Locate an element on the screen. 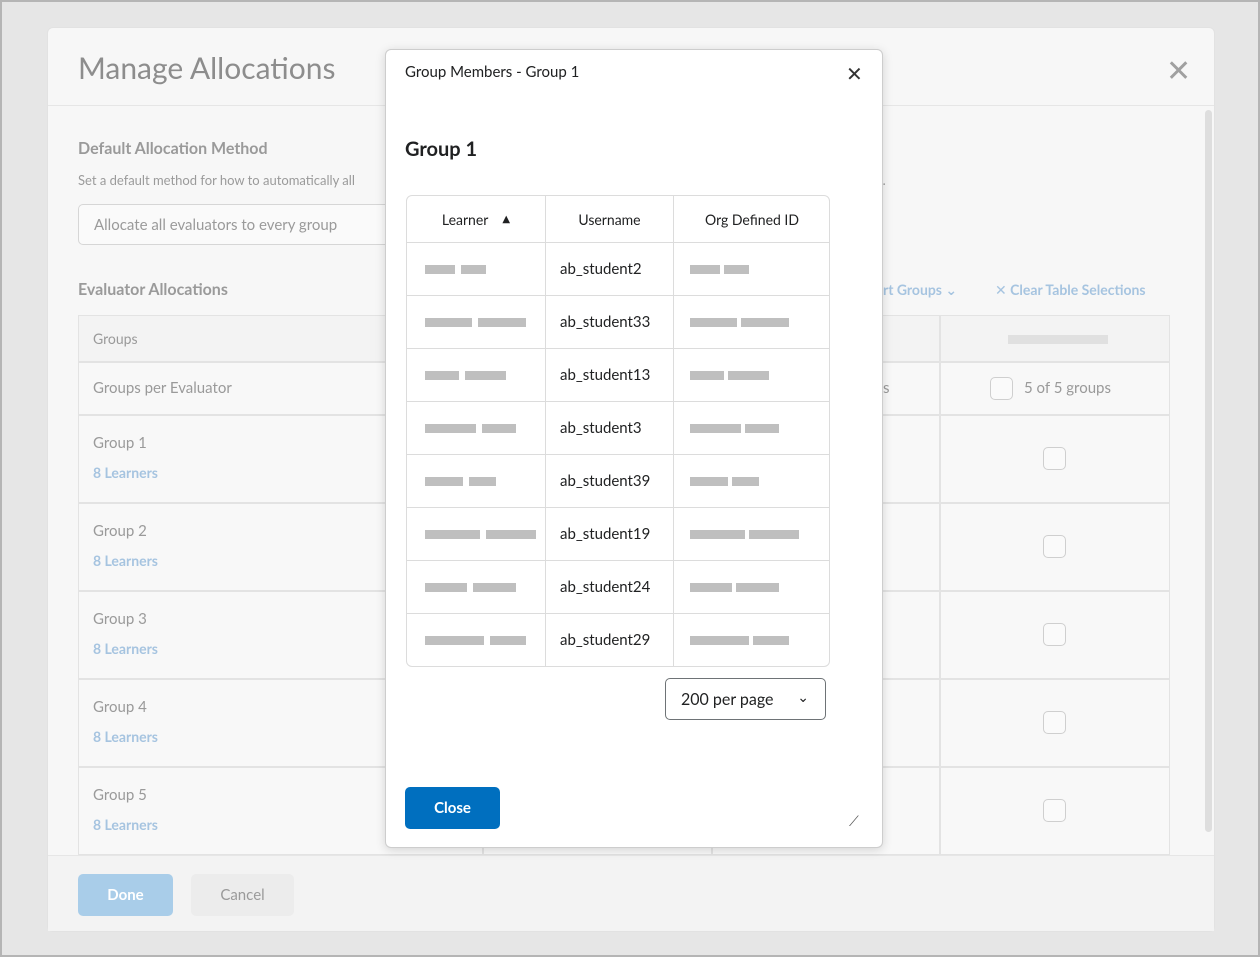  username: ab_student39 is located at coordinates (605, 481).